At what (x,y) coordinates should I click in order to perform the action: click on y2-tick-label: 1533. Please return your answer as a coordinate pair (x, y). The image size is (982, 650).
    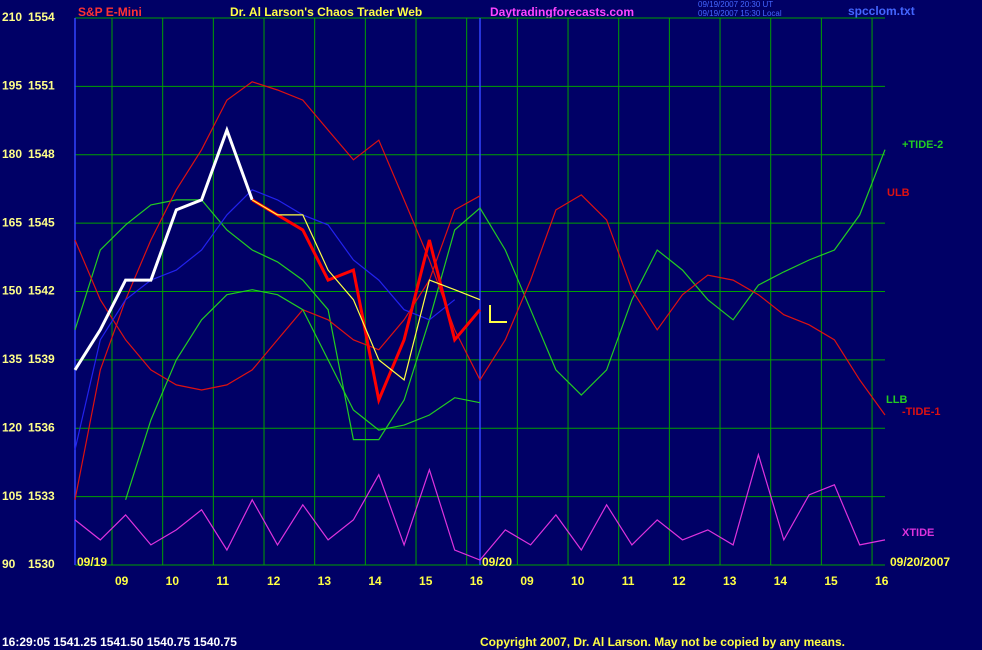
    Looking at the image, I should click on (41, 496).